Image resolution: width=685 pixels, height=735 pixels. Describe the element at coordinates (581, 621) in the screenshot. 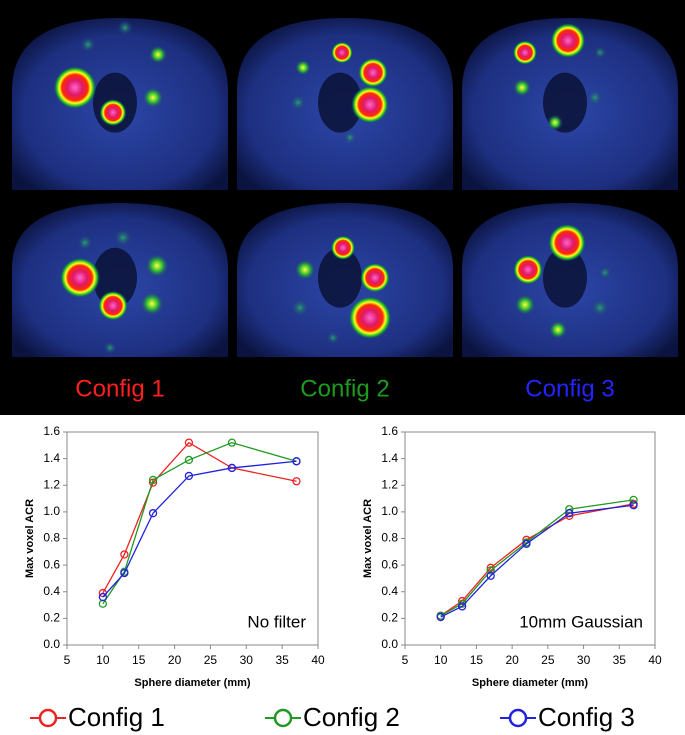

I see `annotation: 10mm Gaussian` at that location.